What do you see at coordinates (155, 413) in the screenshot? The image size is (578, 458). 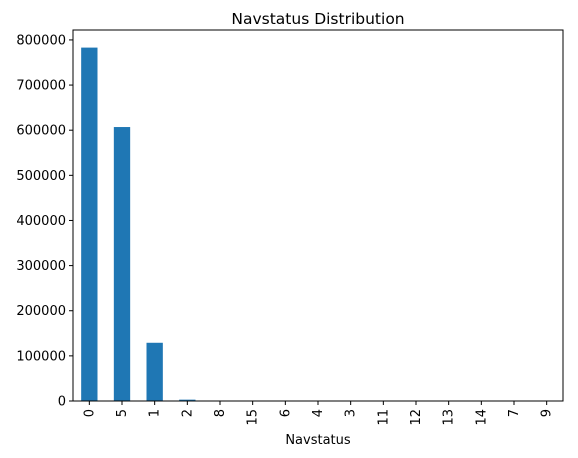 I see `x-tick-label: 1` at bounding box center [155, 413].